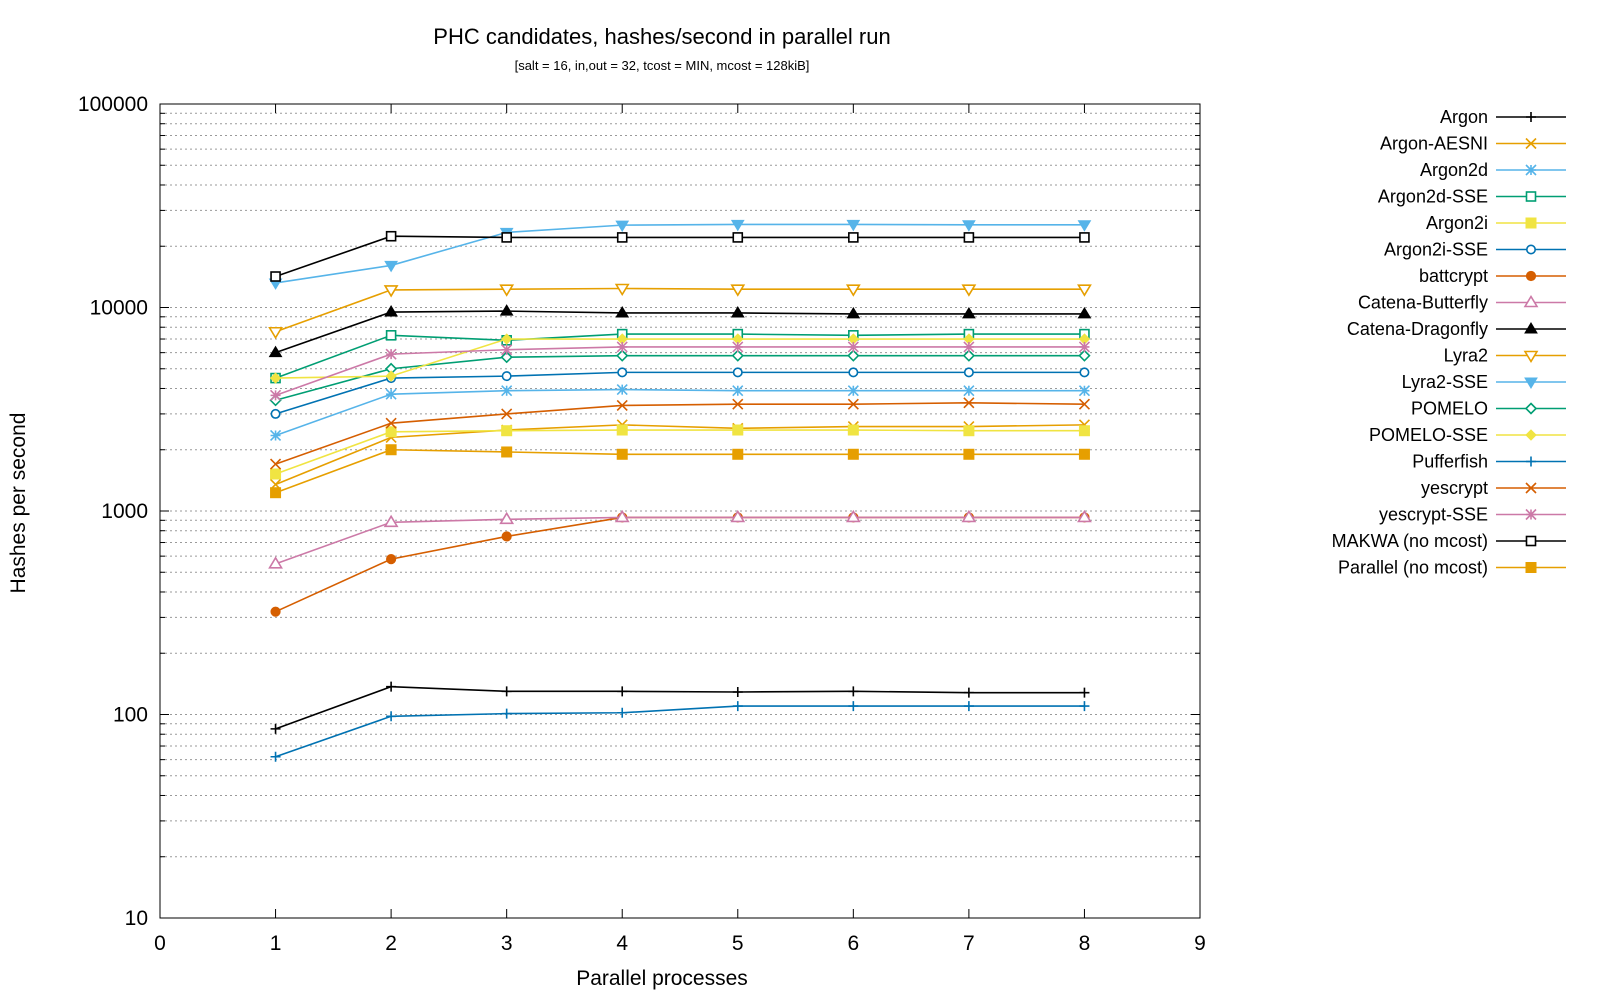 Image resolution: width=1600 pixels, height=1000 pixels. I want to click on series-pomelo, so click(680, 378).